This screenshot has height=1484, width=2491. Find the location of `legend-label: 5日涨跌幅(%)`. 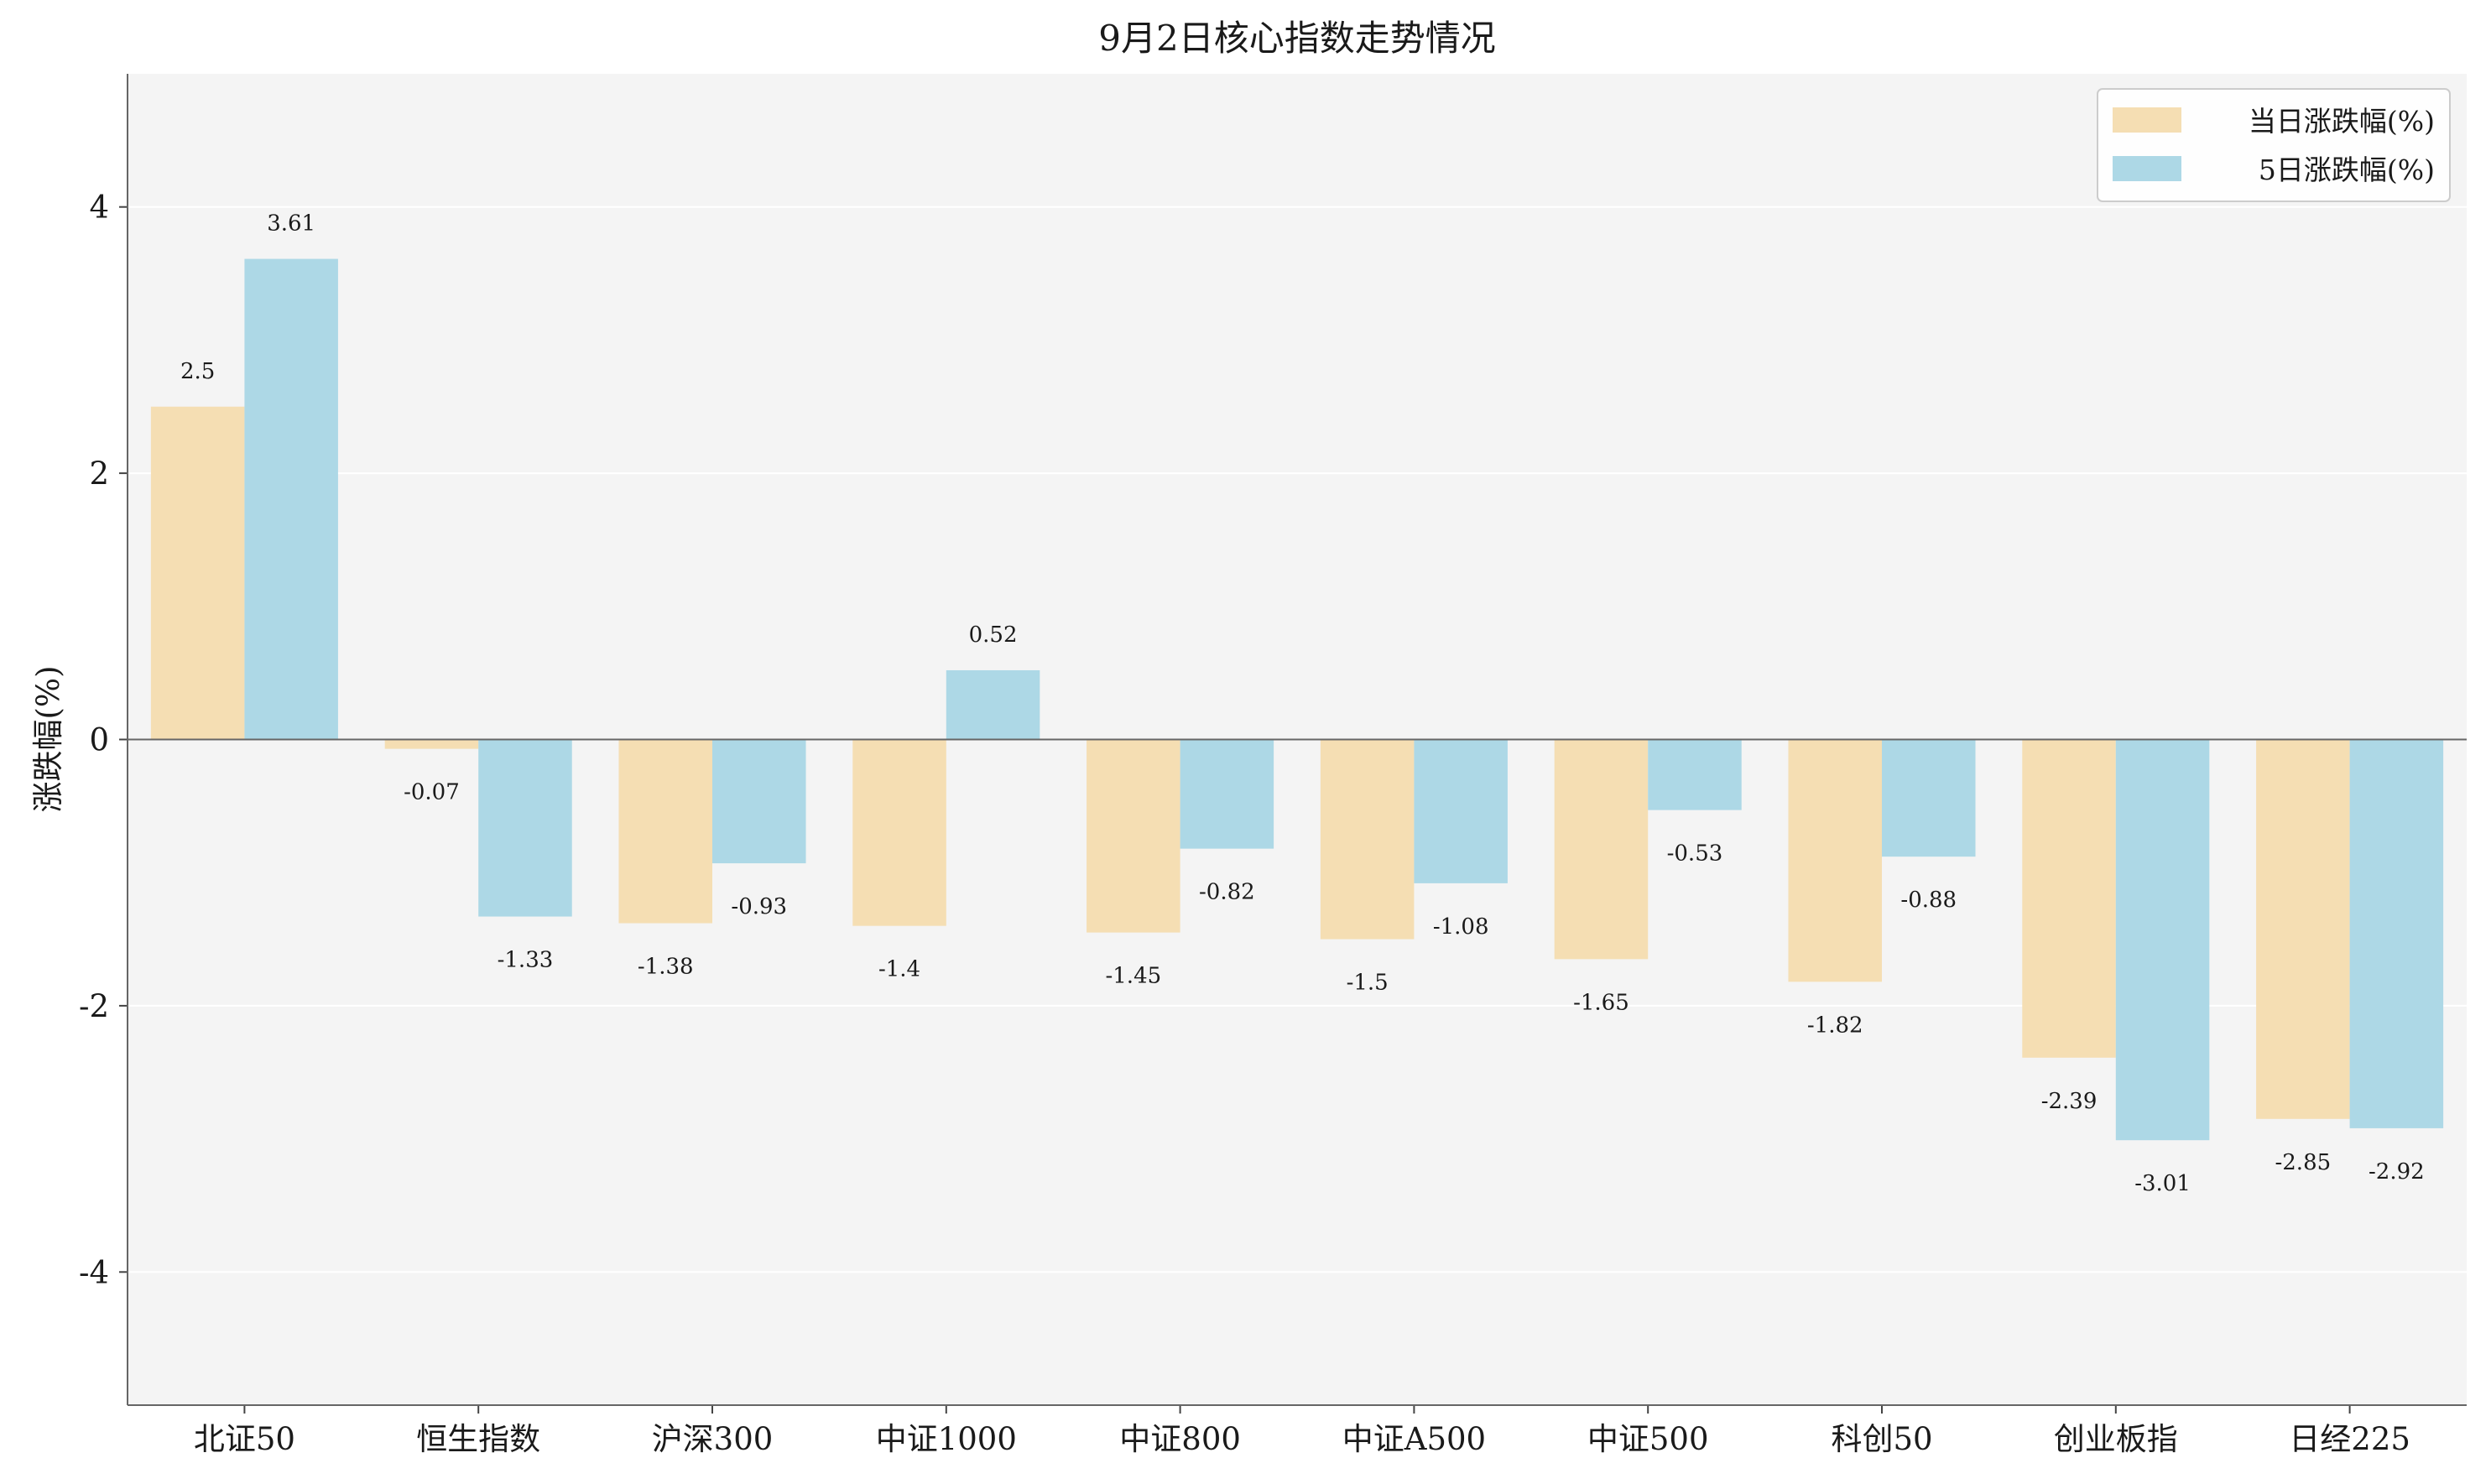

legend-label: 5日涨跌幅(%) is located at coordinates (2347, 170).